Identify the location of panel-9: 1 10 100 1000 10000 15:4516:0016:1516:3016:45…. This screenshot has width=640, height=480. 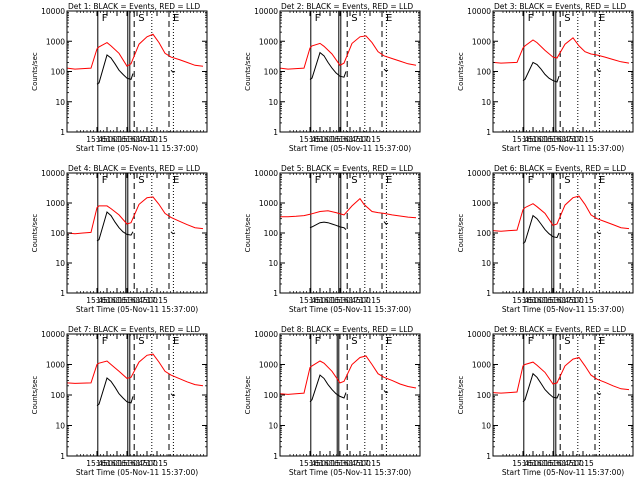
(545, 401).